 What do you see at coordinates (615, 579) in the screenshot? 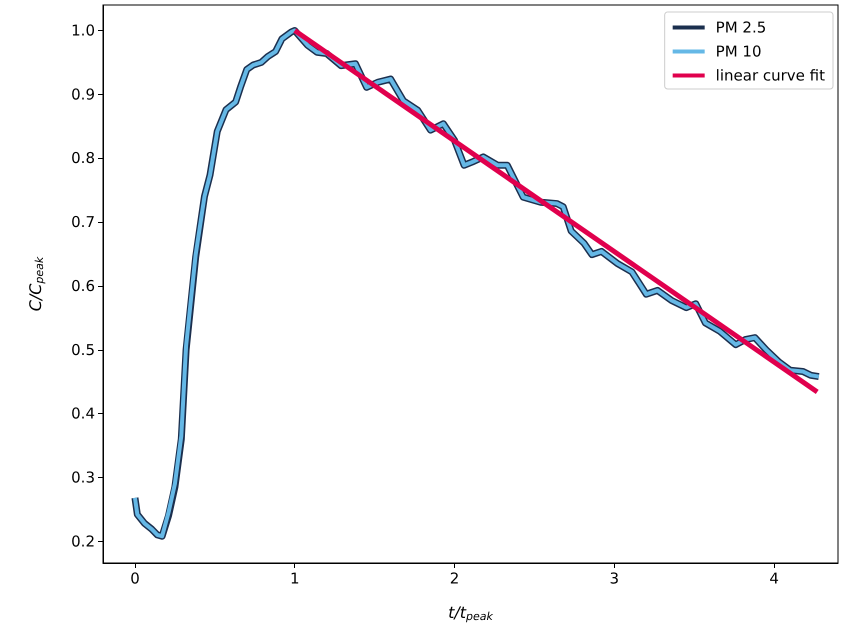
I see `x-tick-label: 3` at bounding box center [615, 579].